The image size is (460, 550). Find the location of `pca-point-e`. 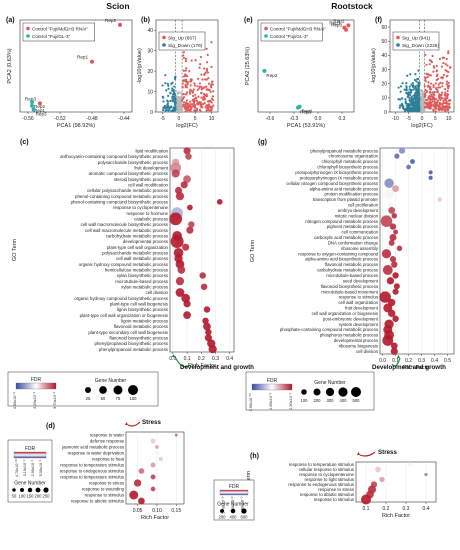

pca-point-e is located at coordinates (346, 29).